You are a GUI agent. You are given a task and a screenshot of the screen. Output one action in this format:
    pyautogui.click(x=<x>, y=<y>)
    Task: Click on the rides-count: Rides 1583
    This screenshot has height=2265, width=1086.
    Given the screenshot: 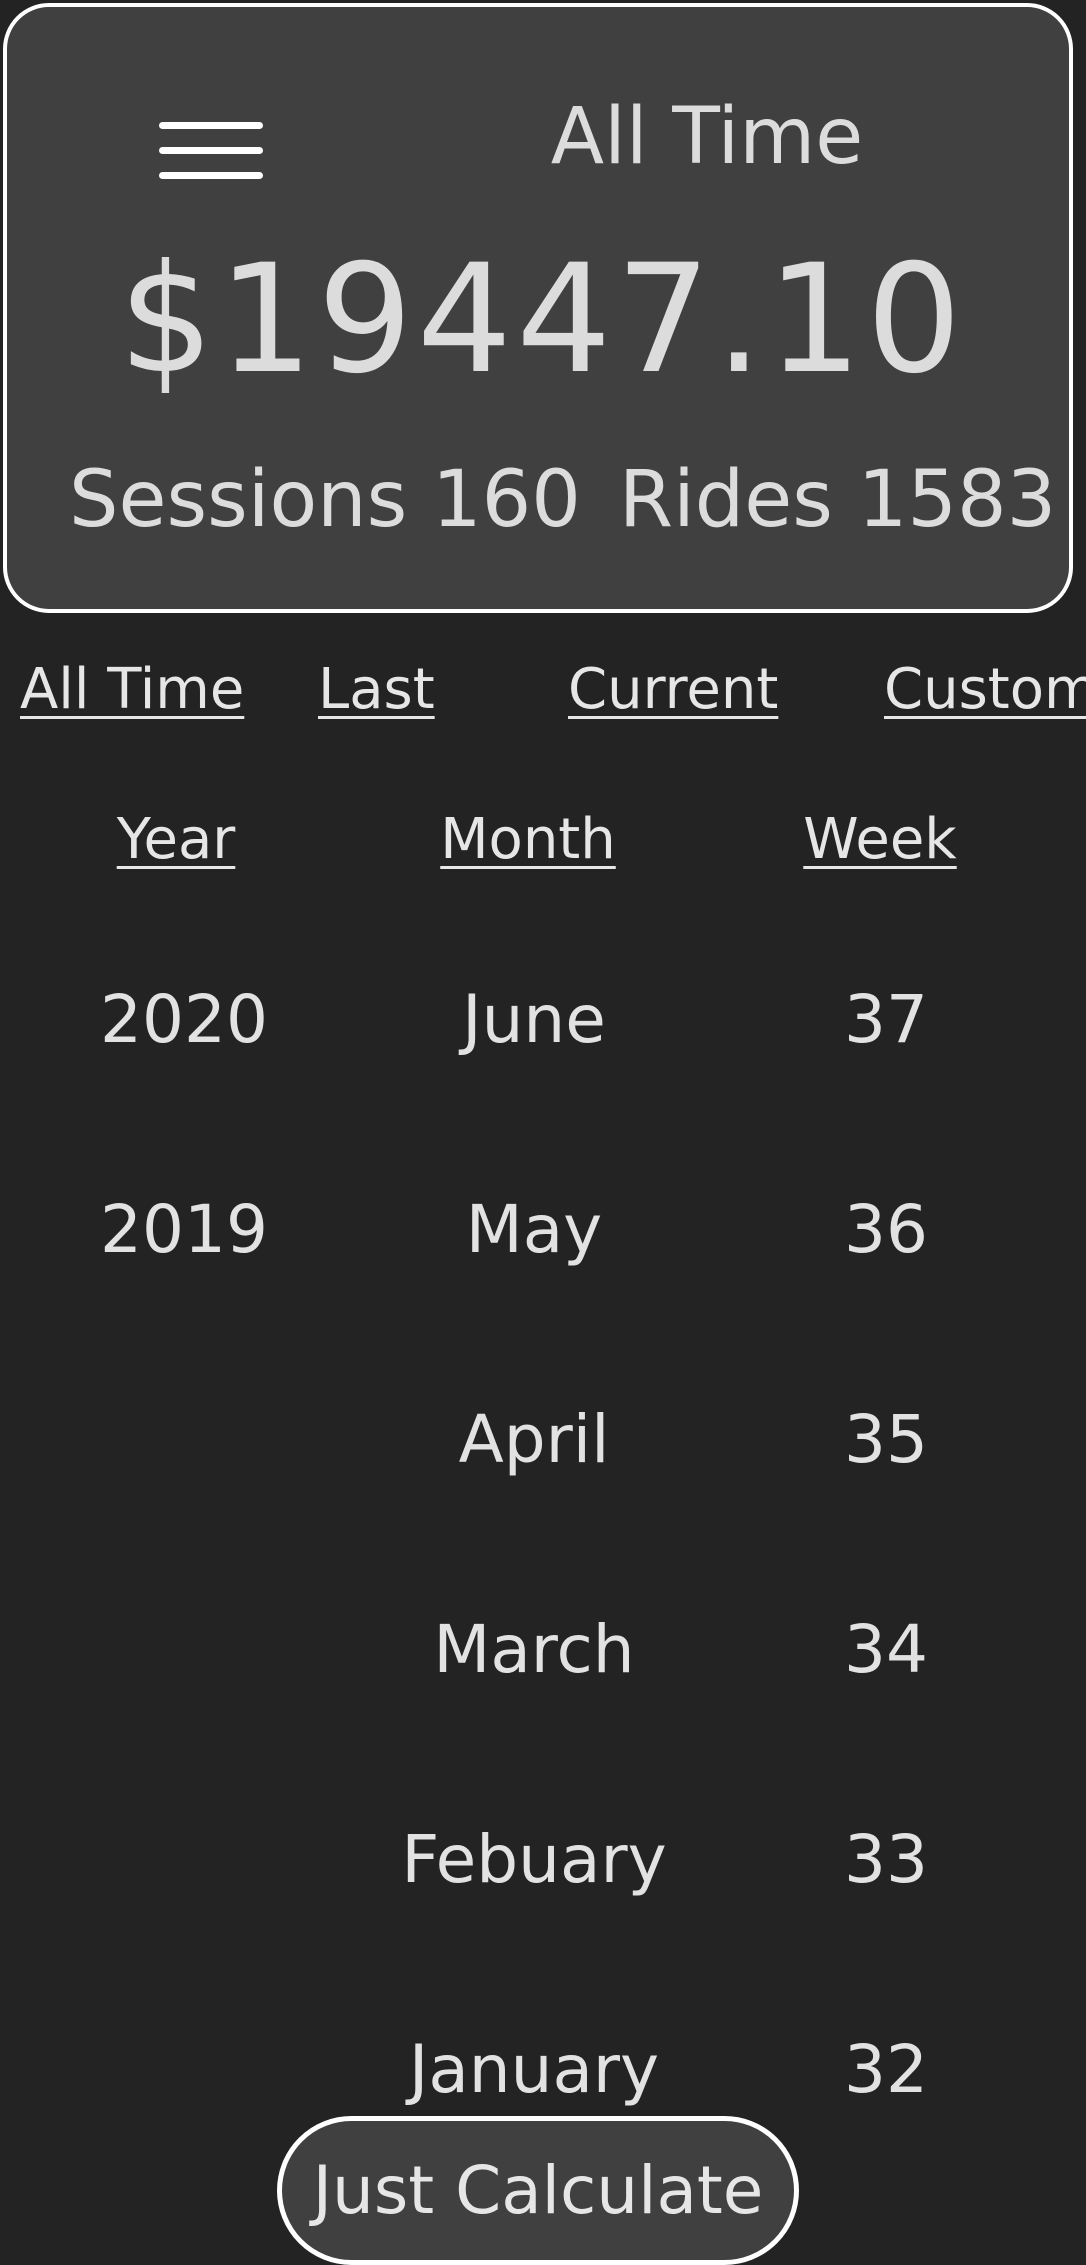 What is the action you would take?
    pyautogui.click(x=837, y=500)
    